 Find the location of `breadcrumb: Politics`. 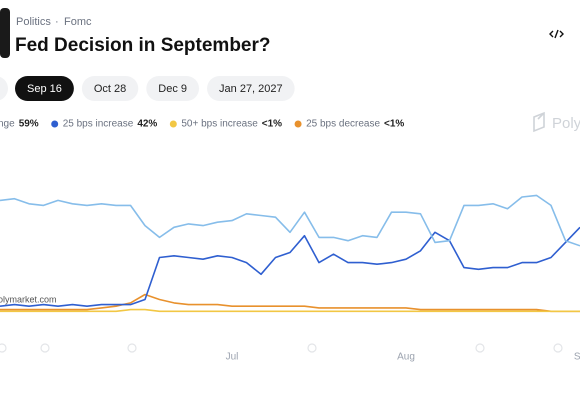

breadcrumb: Politics is located at coordinates (33, 22).